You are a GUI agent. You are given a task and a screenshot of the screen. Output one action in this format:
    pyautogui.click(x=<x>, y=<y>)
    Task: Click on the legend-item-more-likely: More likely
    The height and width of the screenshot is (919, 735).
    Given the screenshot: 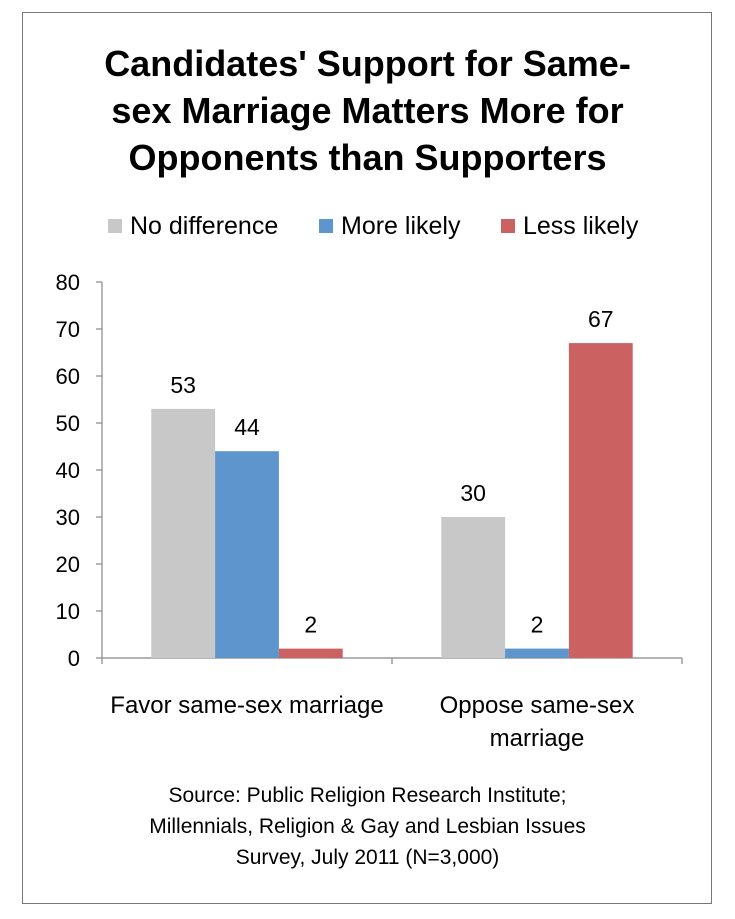 What is the action you would take?
    pyautogui.click(x=389, y=226)
    